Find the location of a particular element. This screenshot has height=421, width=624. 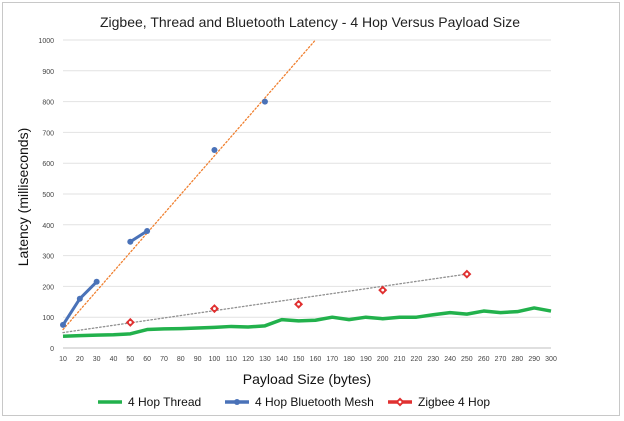

x-tick-label: 170 is located at coordinates (332, 359).